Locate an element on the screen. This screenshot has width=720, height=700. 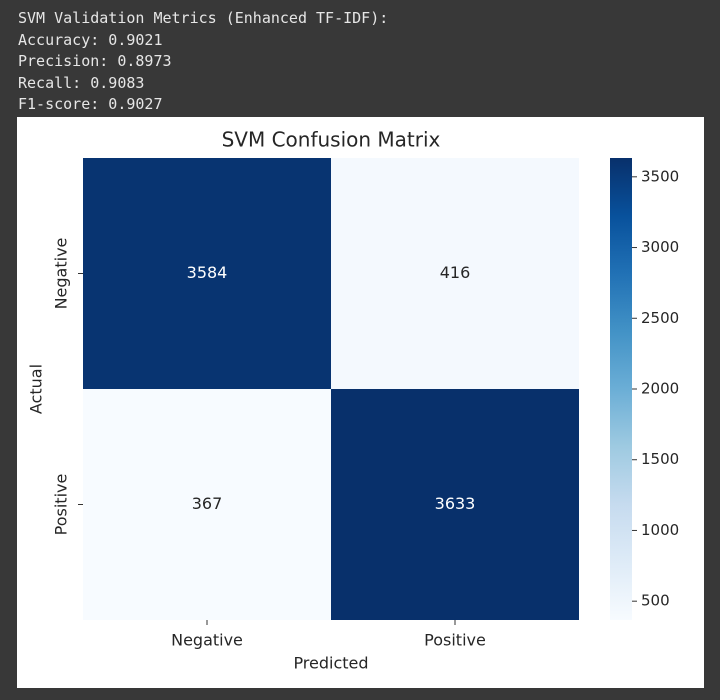
colorbar-tick-label: 2500 is located at coordinates (660, 318).